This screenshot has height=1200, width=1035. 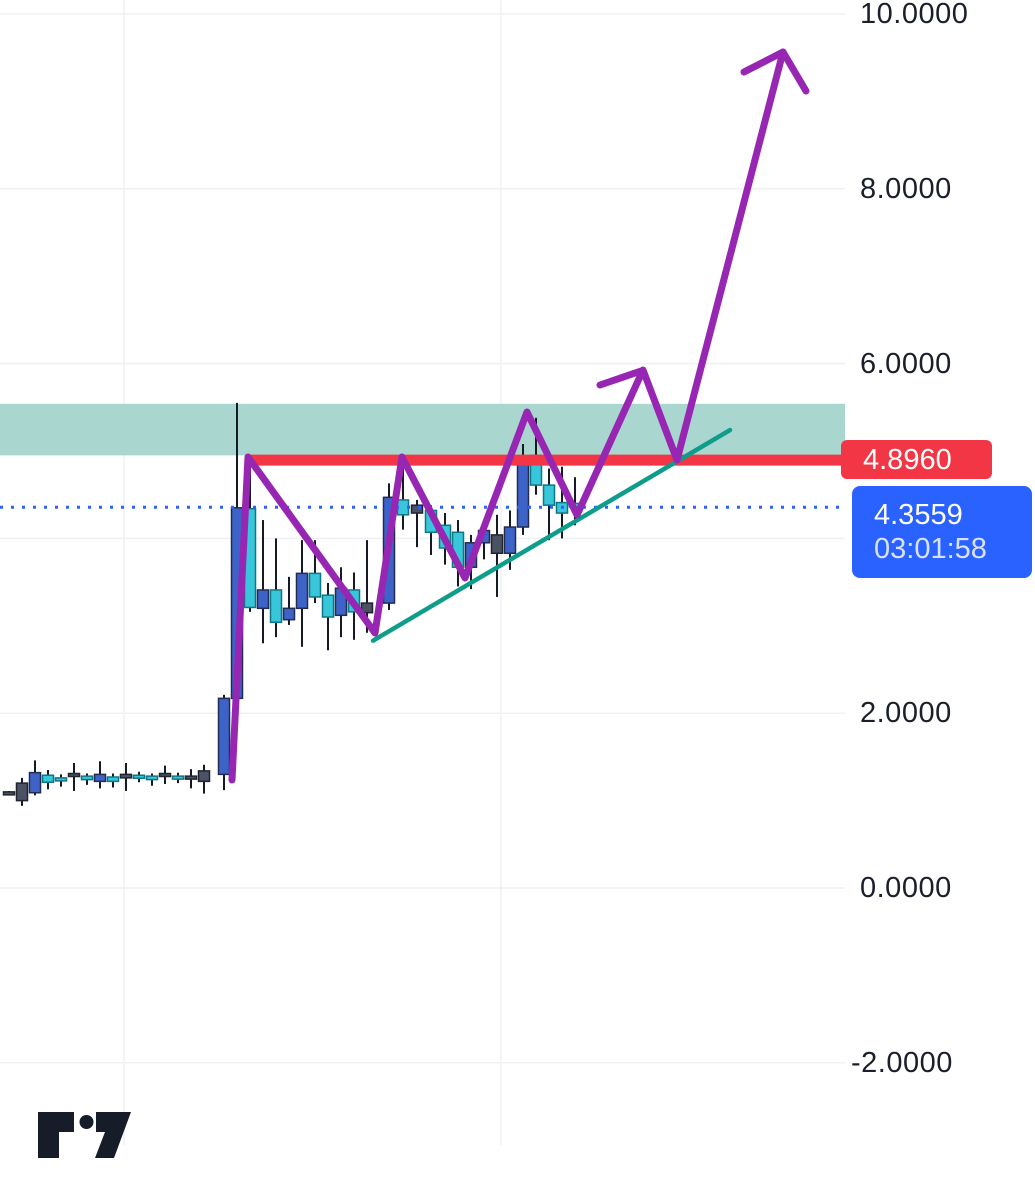 I want to click on resistance-price-label: 4.8960, so click(x=916, y=459).